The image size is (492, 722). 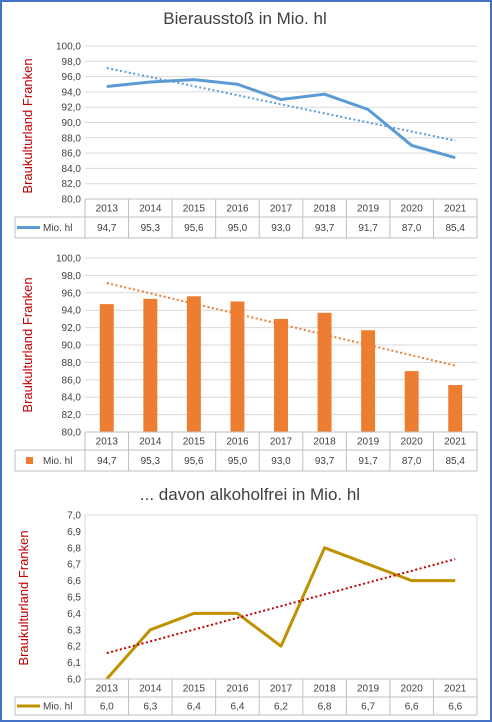 I want to click on chart-title: Bierausstoß in Mio. hl, so click(x=244, y=18).